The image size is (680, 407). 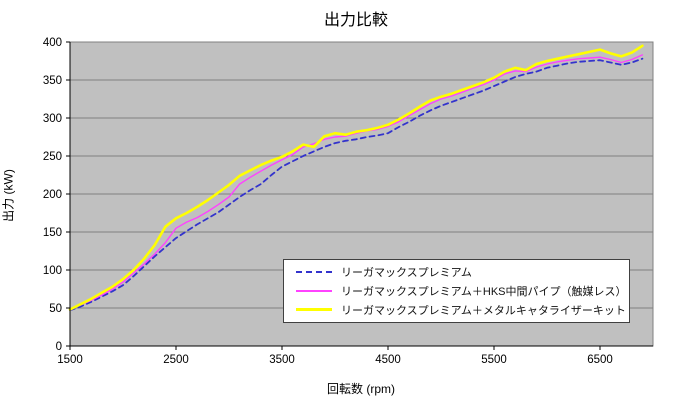 I want to click on chart-title: 出力比較, so click(x=355, y=20).